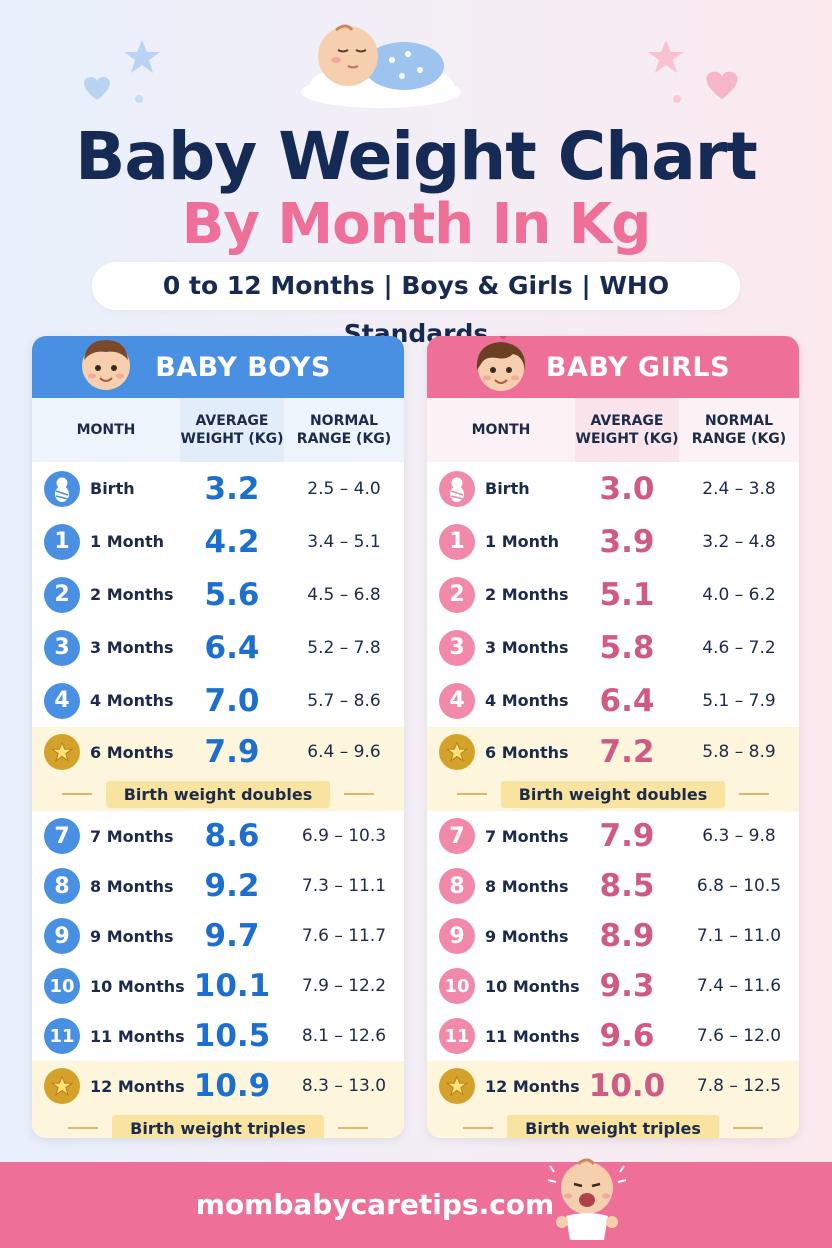 This screenshot has height=1248, width=832. I want to click on table-row: 1 1 Month 4.2 3.4 – 5.1, so click(218, 541).